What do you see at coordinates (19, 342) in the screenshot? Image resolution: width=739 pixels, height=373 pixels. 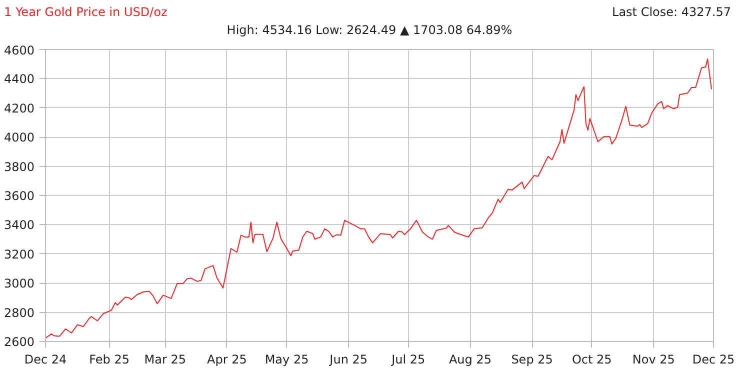 I see `y-tick-label: 2600` at bounding box center [19, 342].